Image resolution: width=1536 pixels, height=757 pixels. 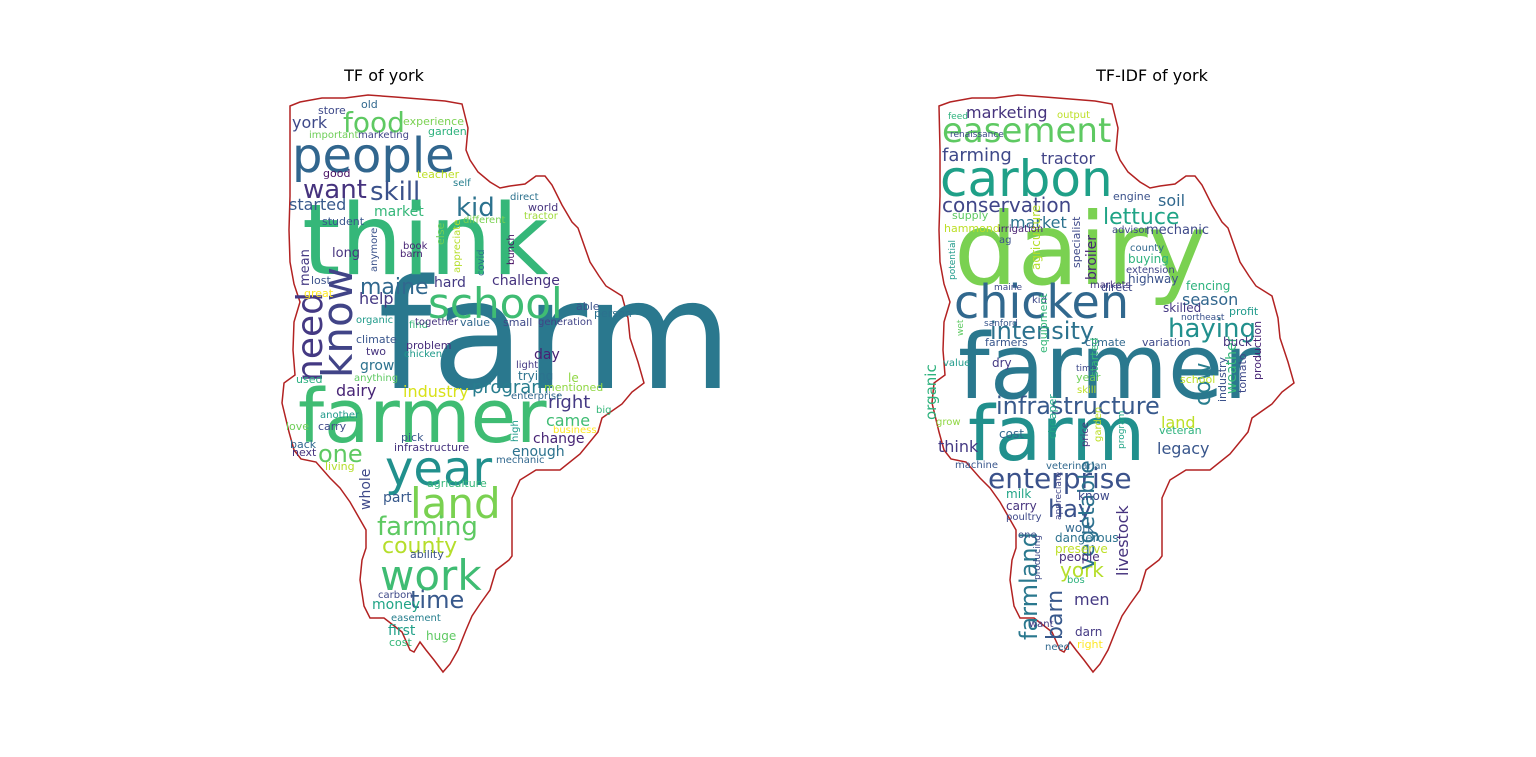 What do you see at coordinates (317, 204) in the screenshot?
I see `left-word-19: started` at bounding box center [317, 204].